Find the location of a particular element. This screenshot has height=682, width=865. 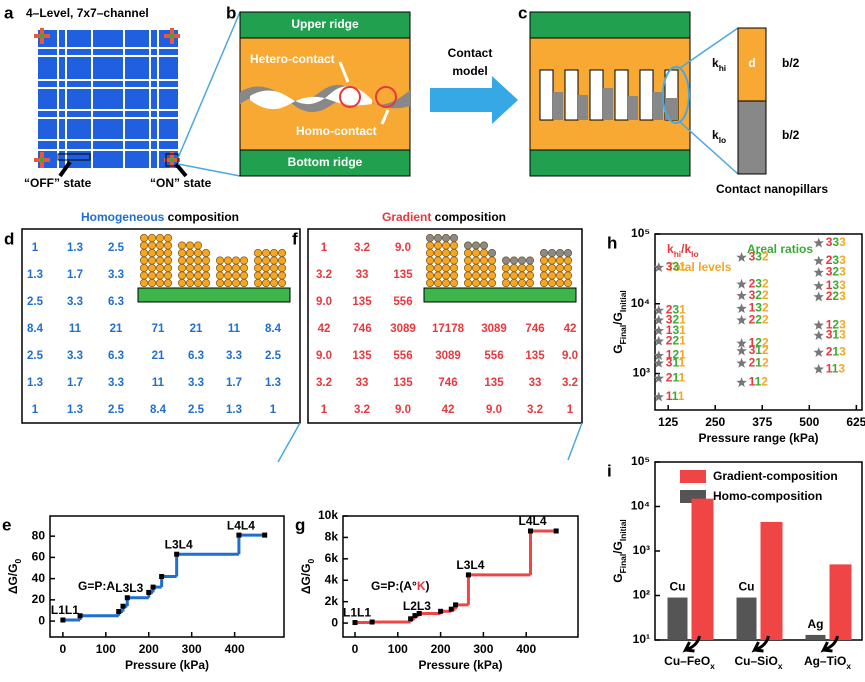

formula-part: G=P:A is located at coordinates (96, 586).